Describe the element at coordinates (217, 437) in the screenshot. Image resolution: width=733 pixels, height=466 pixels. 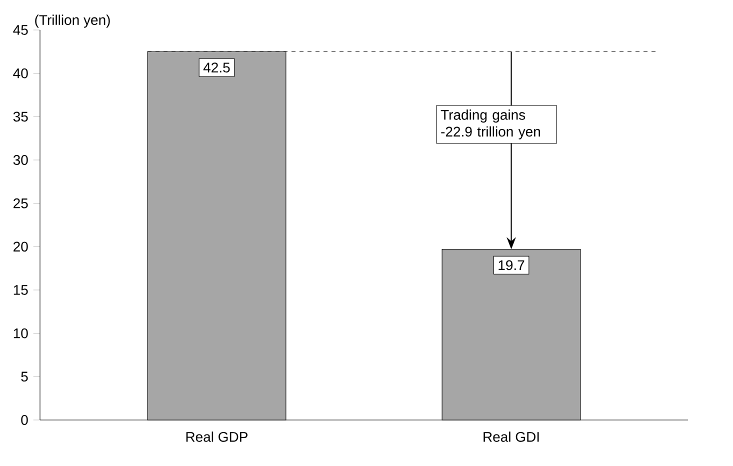
I see `x-tick-label: Real GDP` at that location.